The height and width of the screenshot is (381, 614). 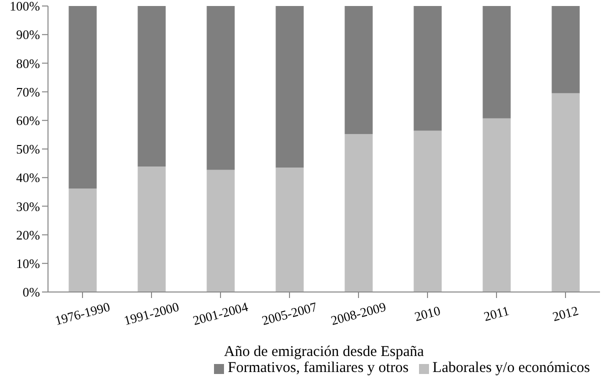 What do you see at coordinates (28, 234) in the screenshot?
I see `y-tick-label: 20%` at bounding box center [28, 234].